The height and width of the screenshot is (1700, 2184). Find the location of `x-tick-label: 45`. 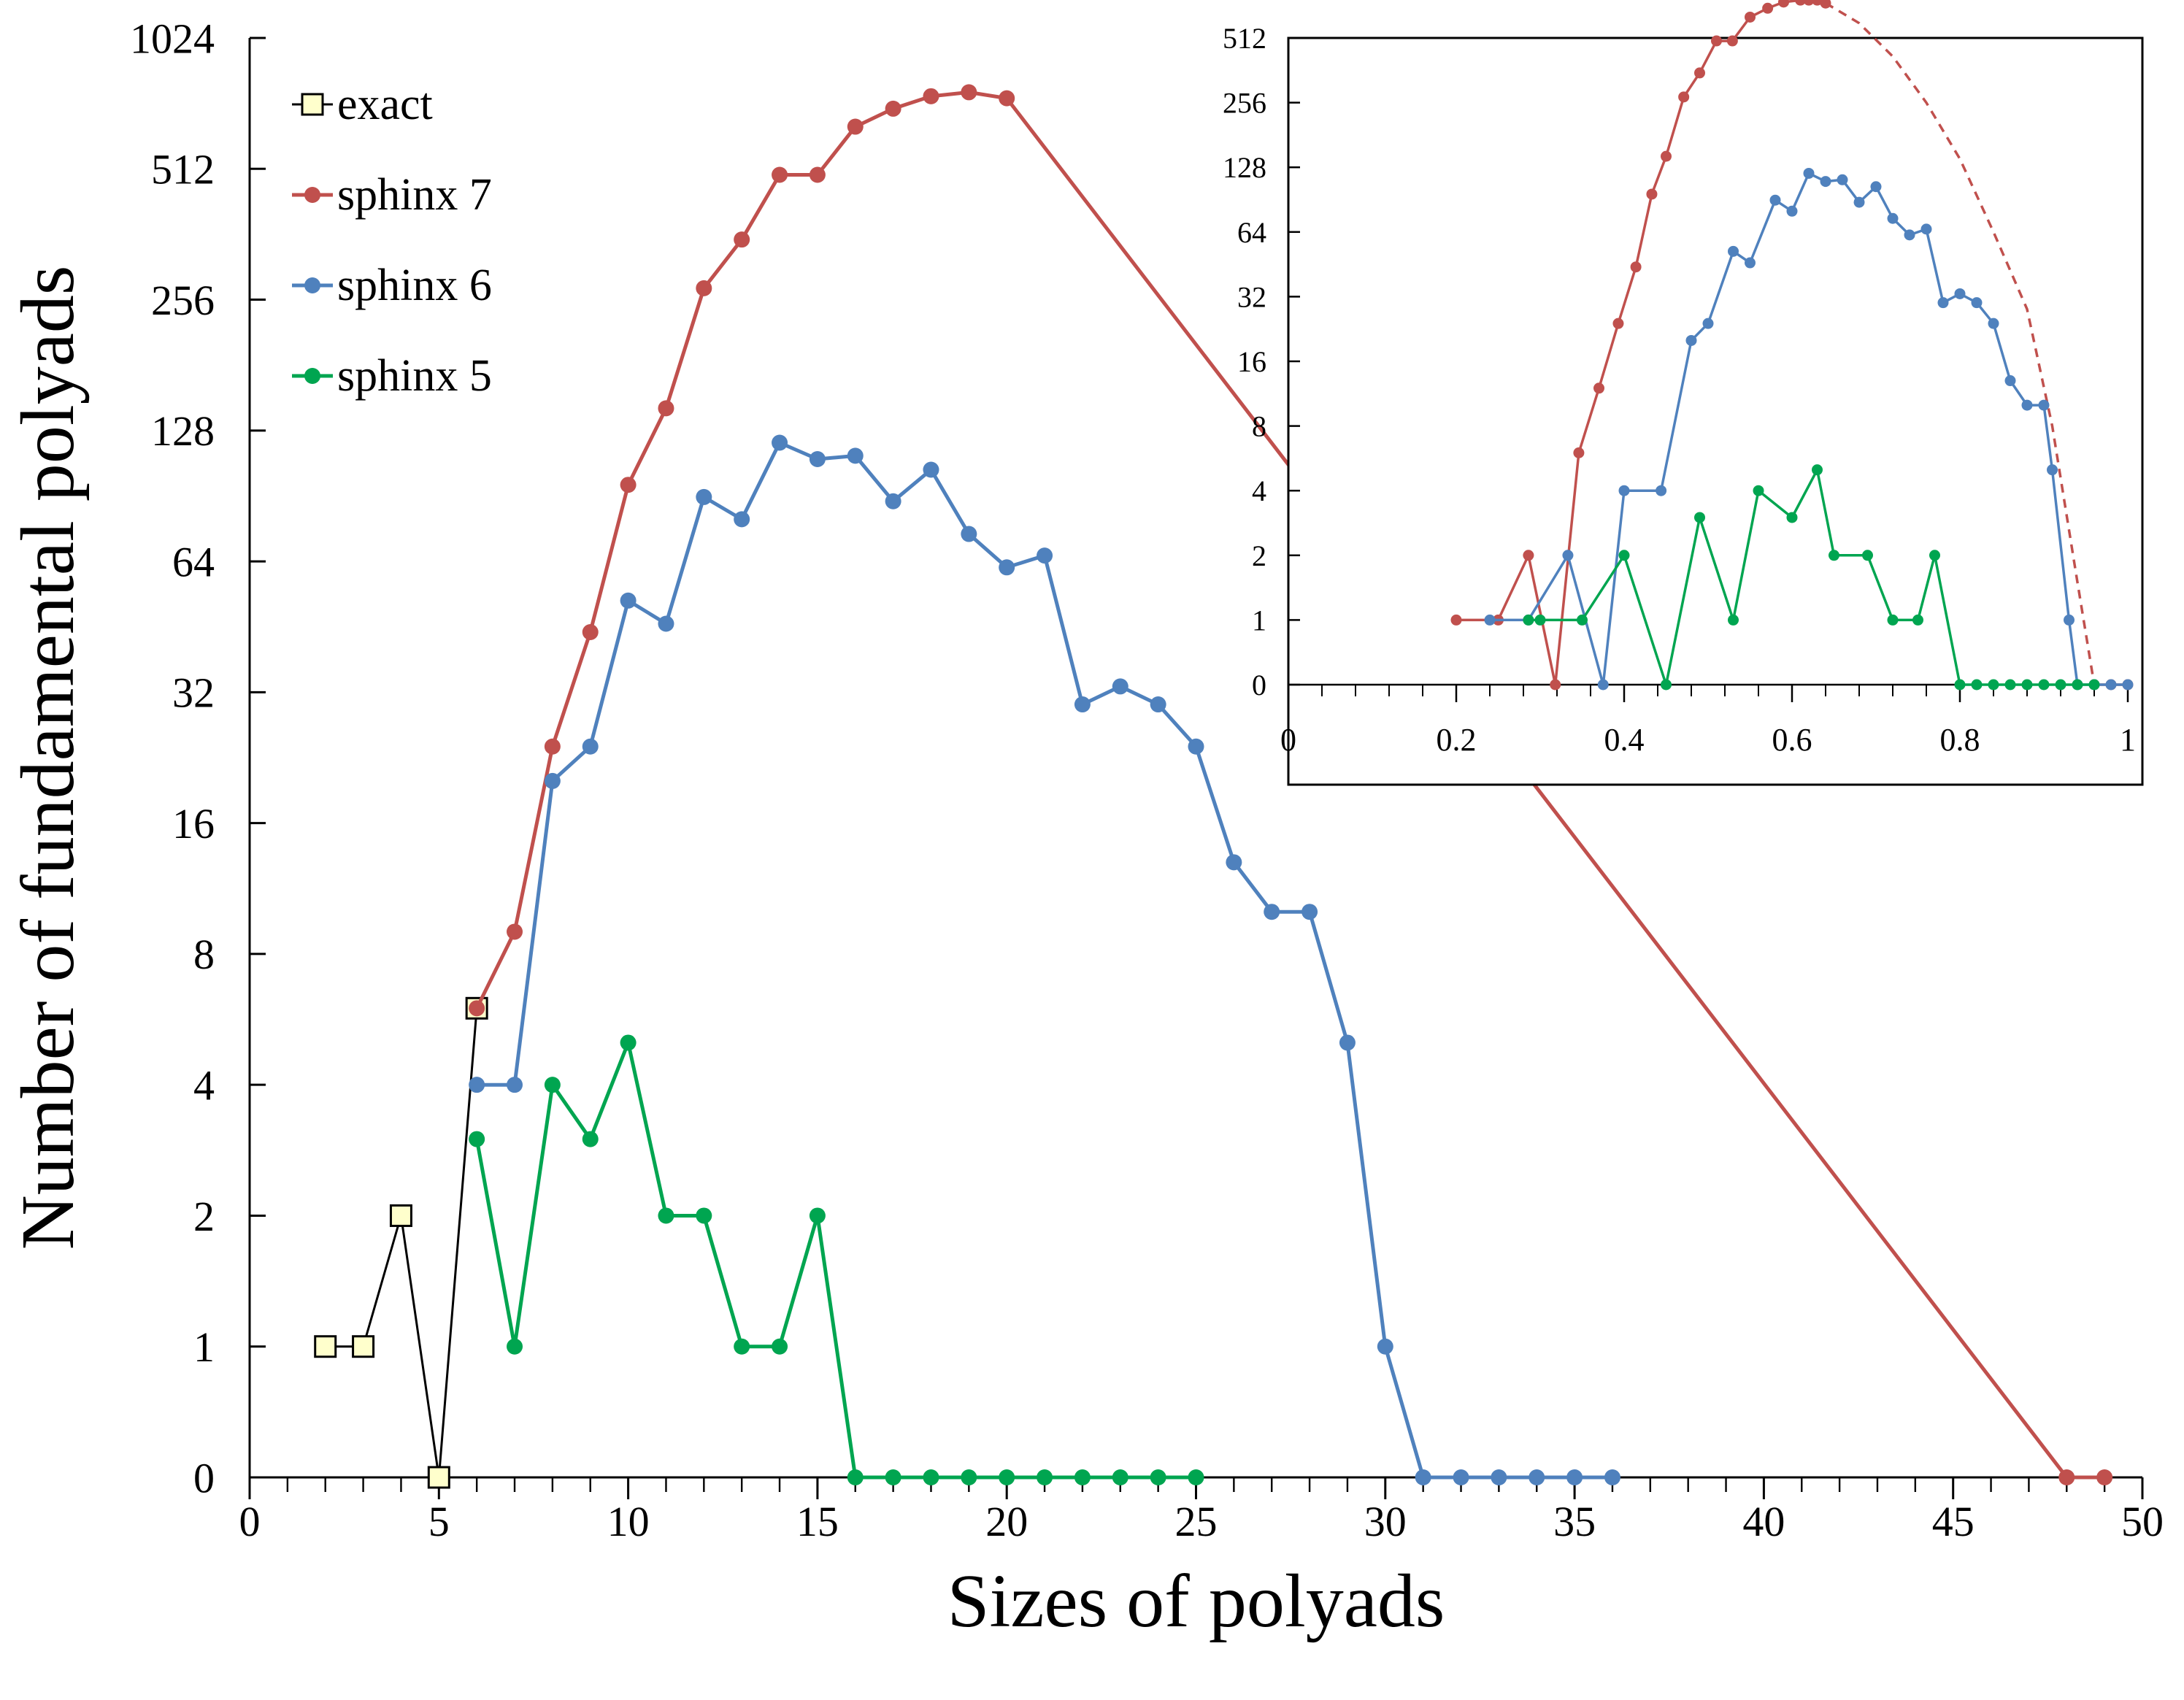

x-tick-label: 45 is located at coordinates (1953, 1522).